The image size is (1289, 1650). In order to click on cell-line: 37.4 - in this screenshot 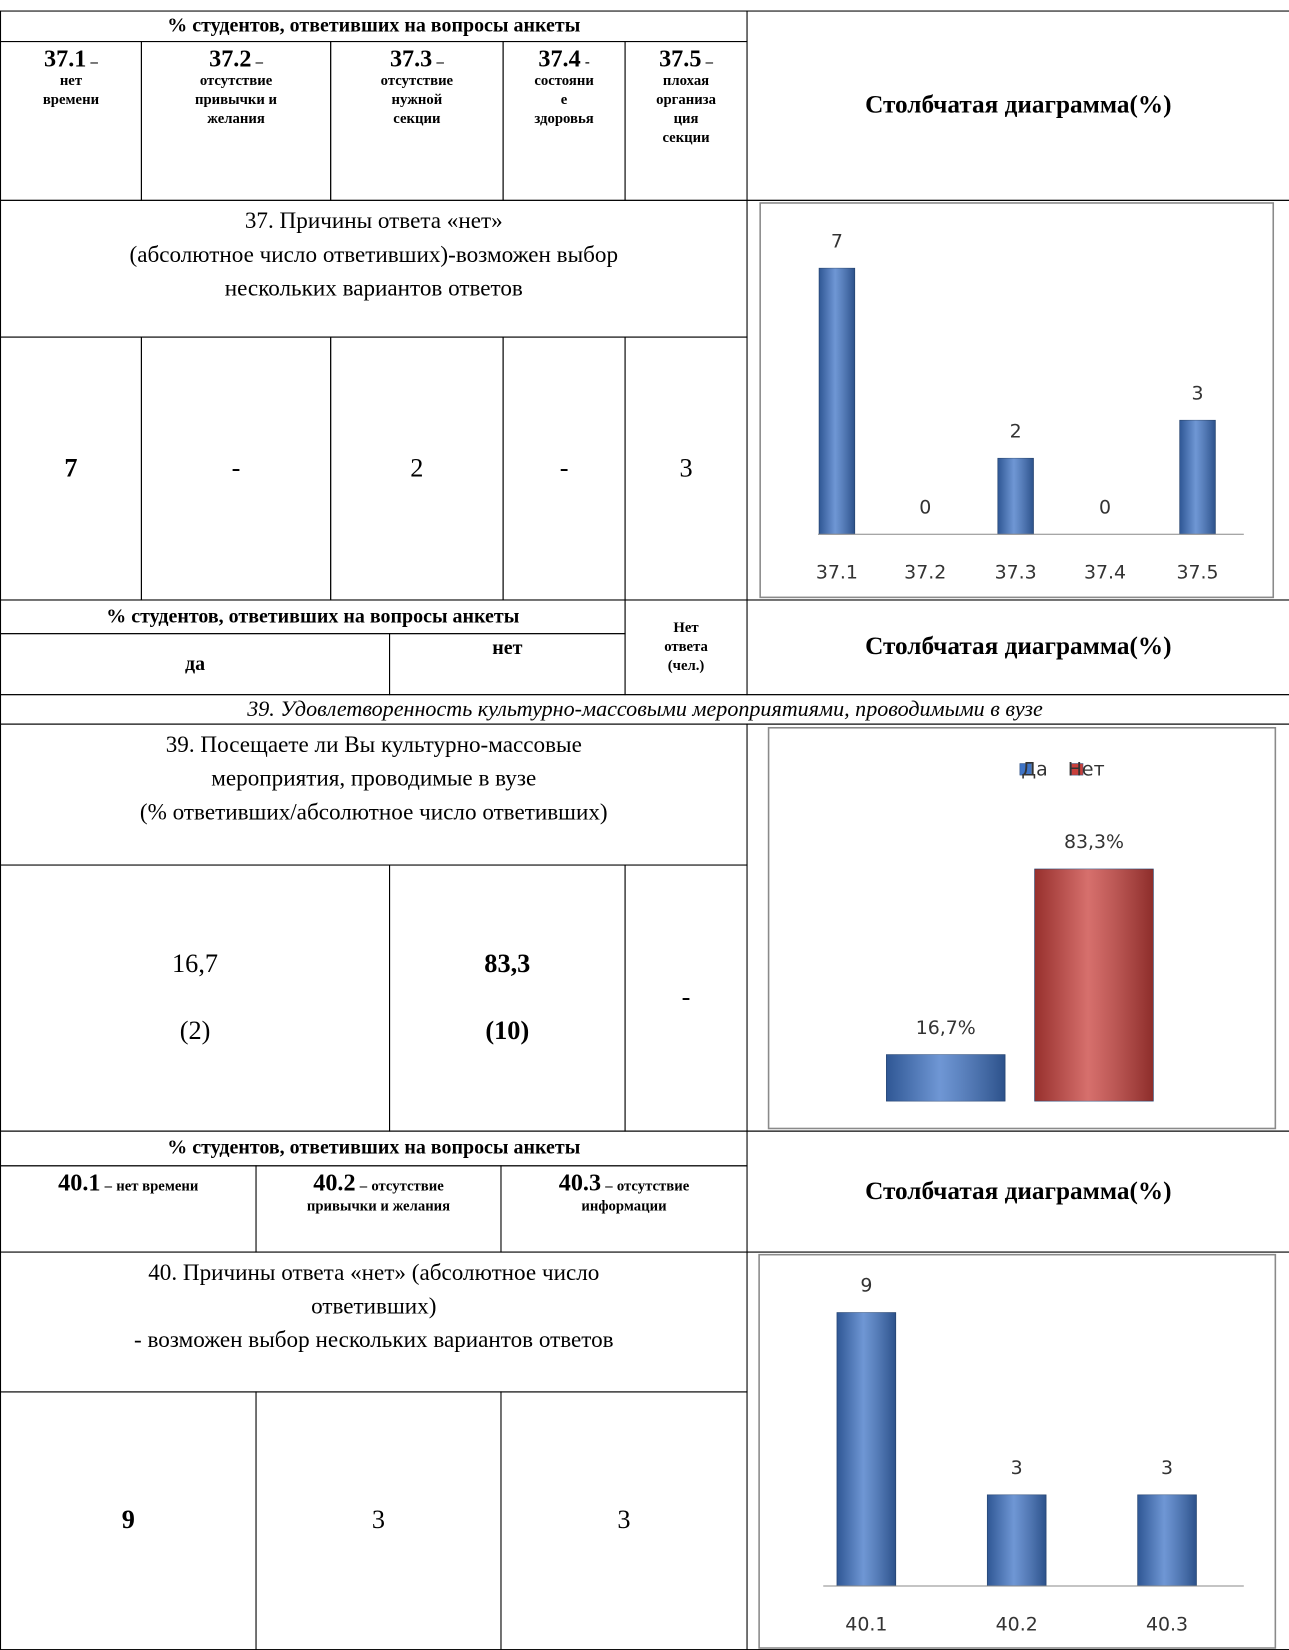, I will do `click(563, 58)`.